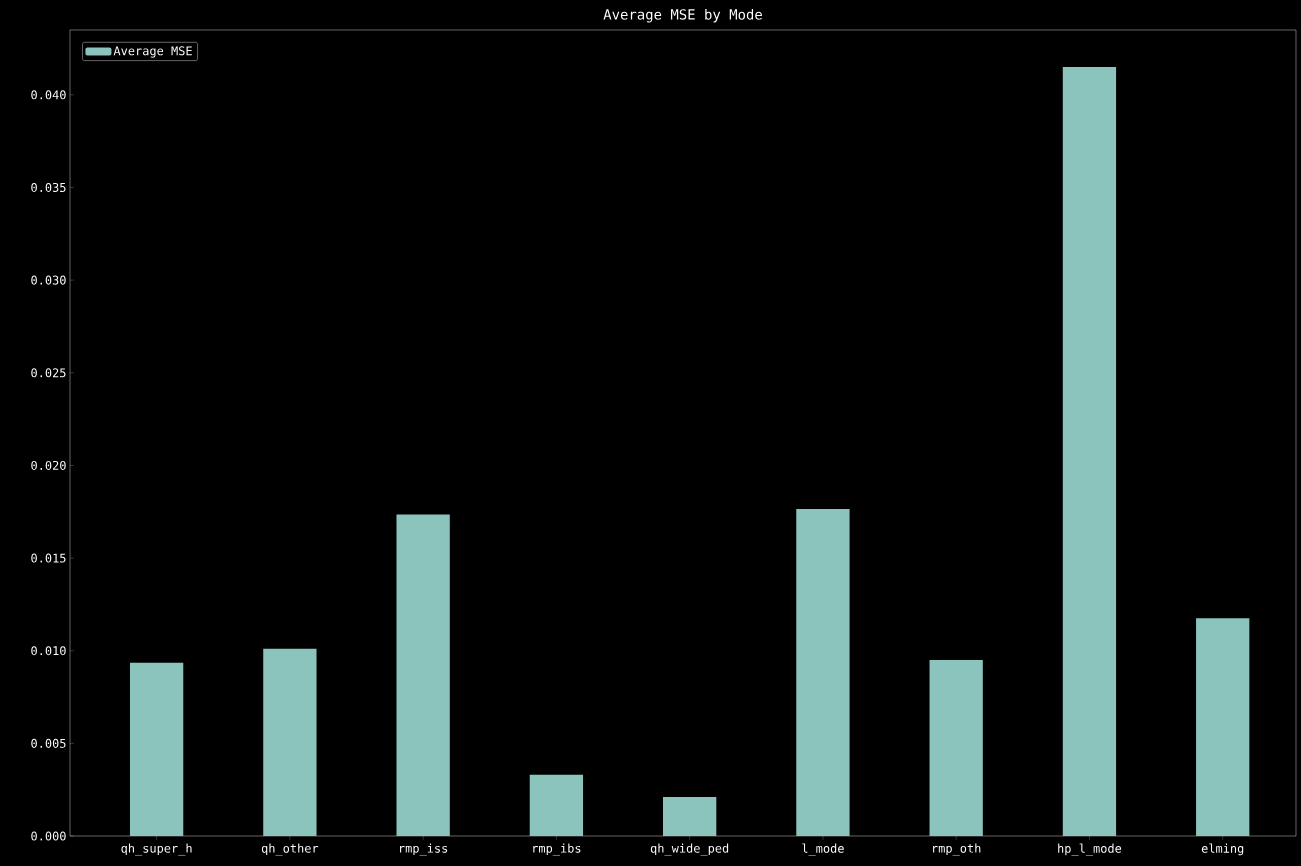 This screenshot has height=866, width=1301. Describe the element at coordinates (557, 849) in the screenshot. I see `x-tick-label: rmp_ibs` at that location.